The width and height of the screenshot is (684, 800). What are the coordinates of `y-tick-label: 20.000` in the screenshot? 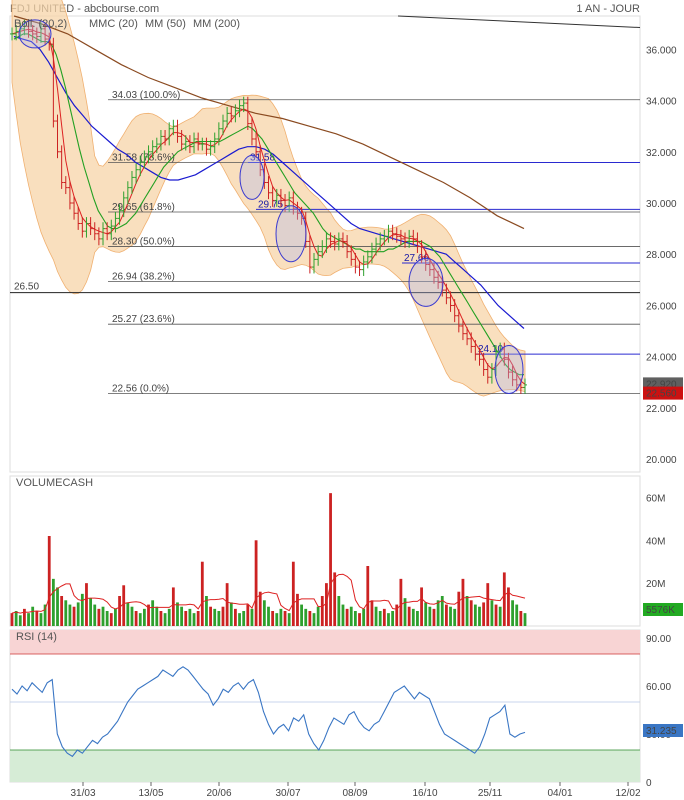 It's located at (661, 460).